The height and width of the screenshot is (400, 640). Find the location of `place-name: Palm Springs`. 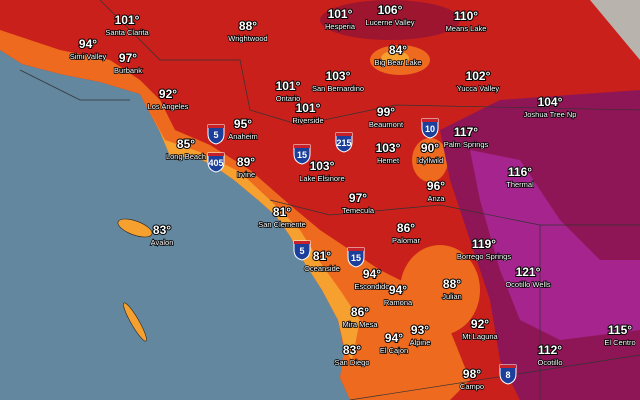

place-name: Palm Springs is located at coordinates (466, 144).